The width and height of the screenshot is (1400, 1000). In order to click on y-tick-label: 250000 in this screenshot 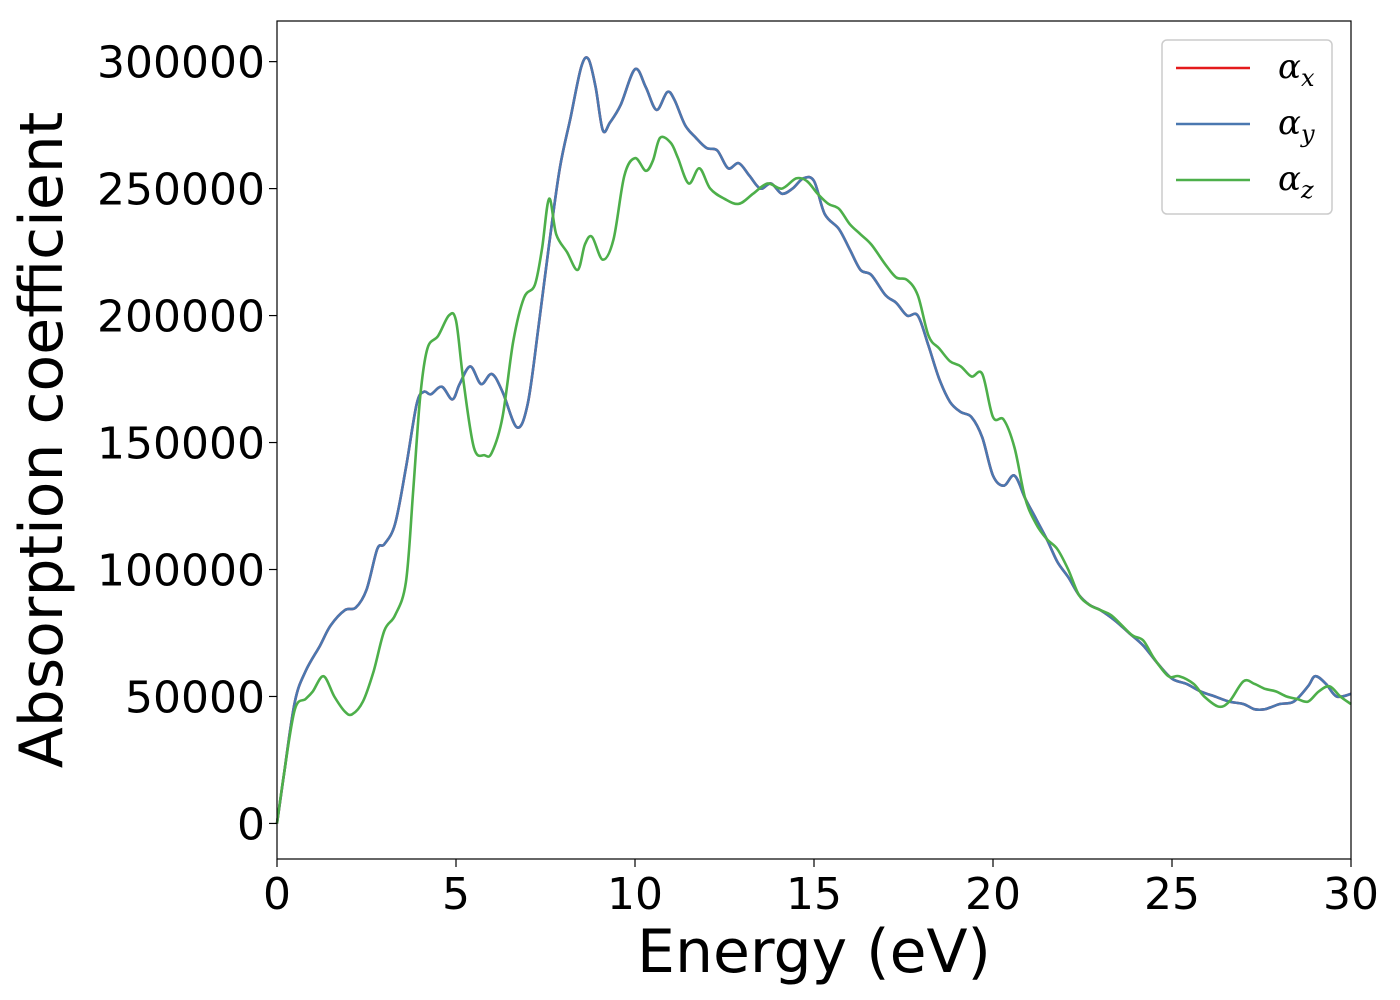, I will do `click(181, 190)`.